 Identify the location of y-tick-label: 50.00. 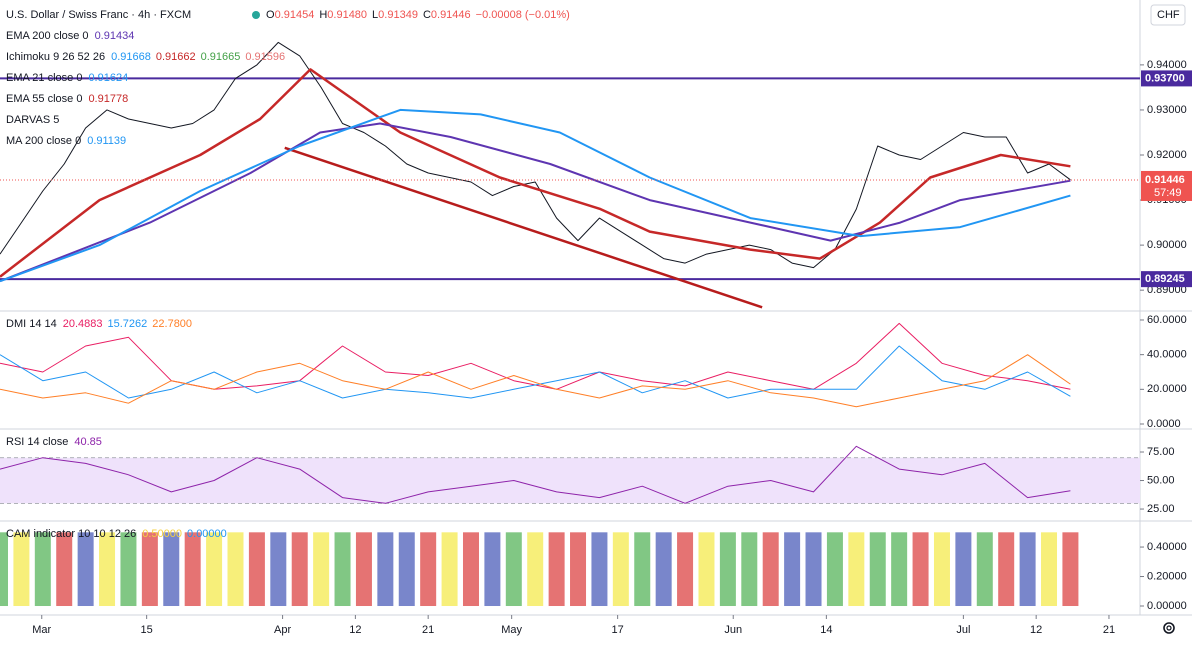
(1161, 480).